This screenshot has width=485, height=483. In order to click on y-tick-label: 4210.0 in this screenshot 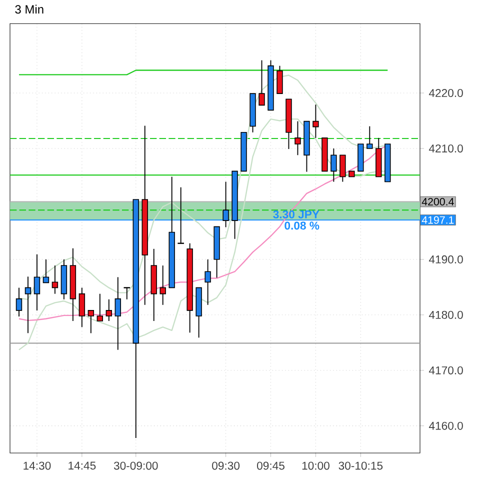, I will do `click(445, 148)`.